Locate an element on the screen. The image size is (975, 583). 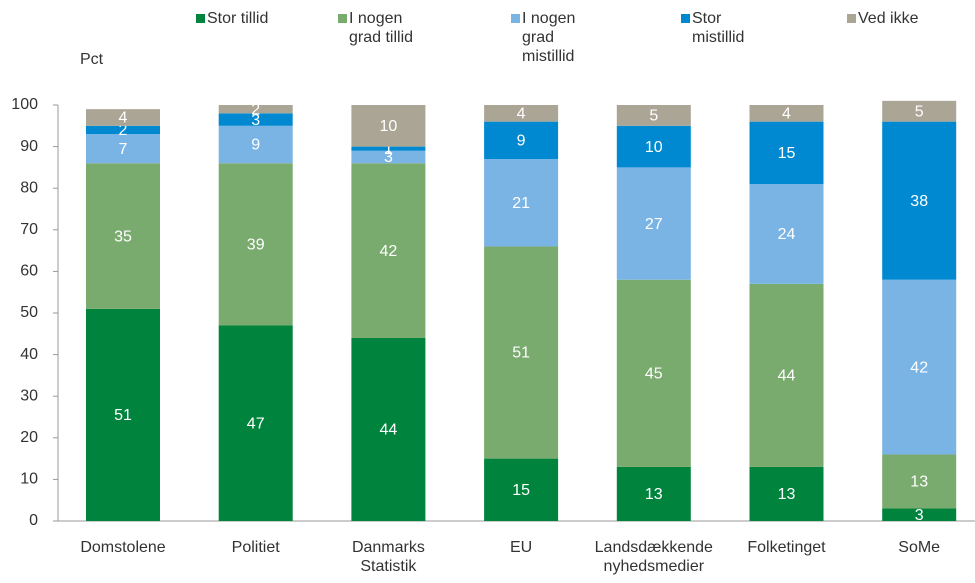
x-tick-label: SoMe is located at coordinates (919, 547).